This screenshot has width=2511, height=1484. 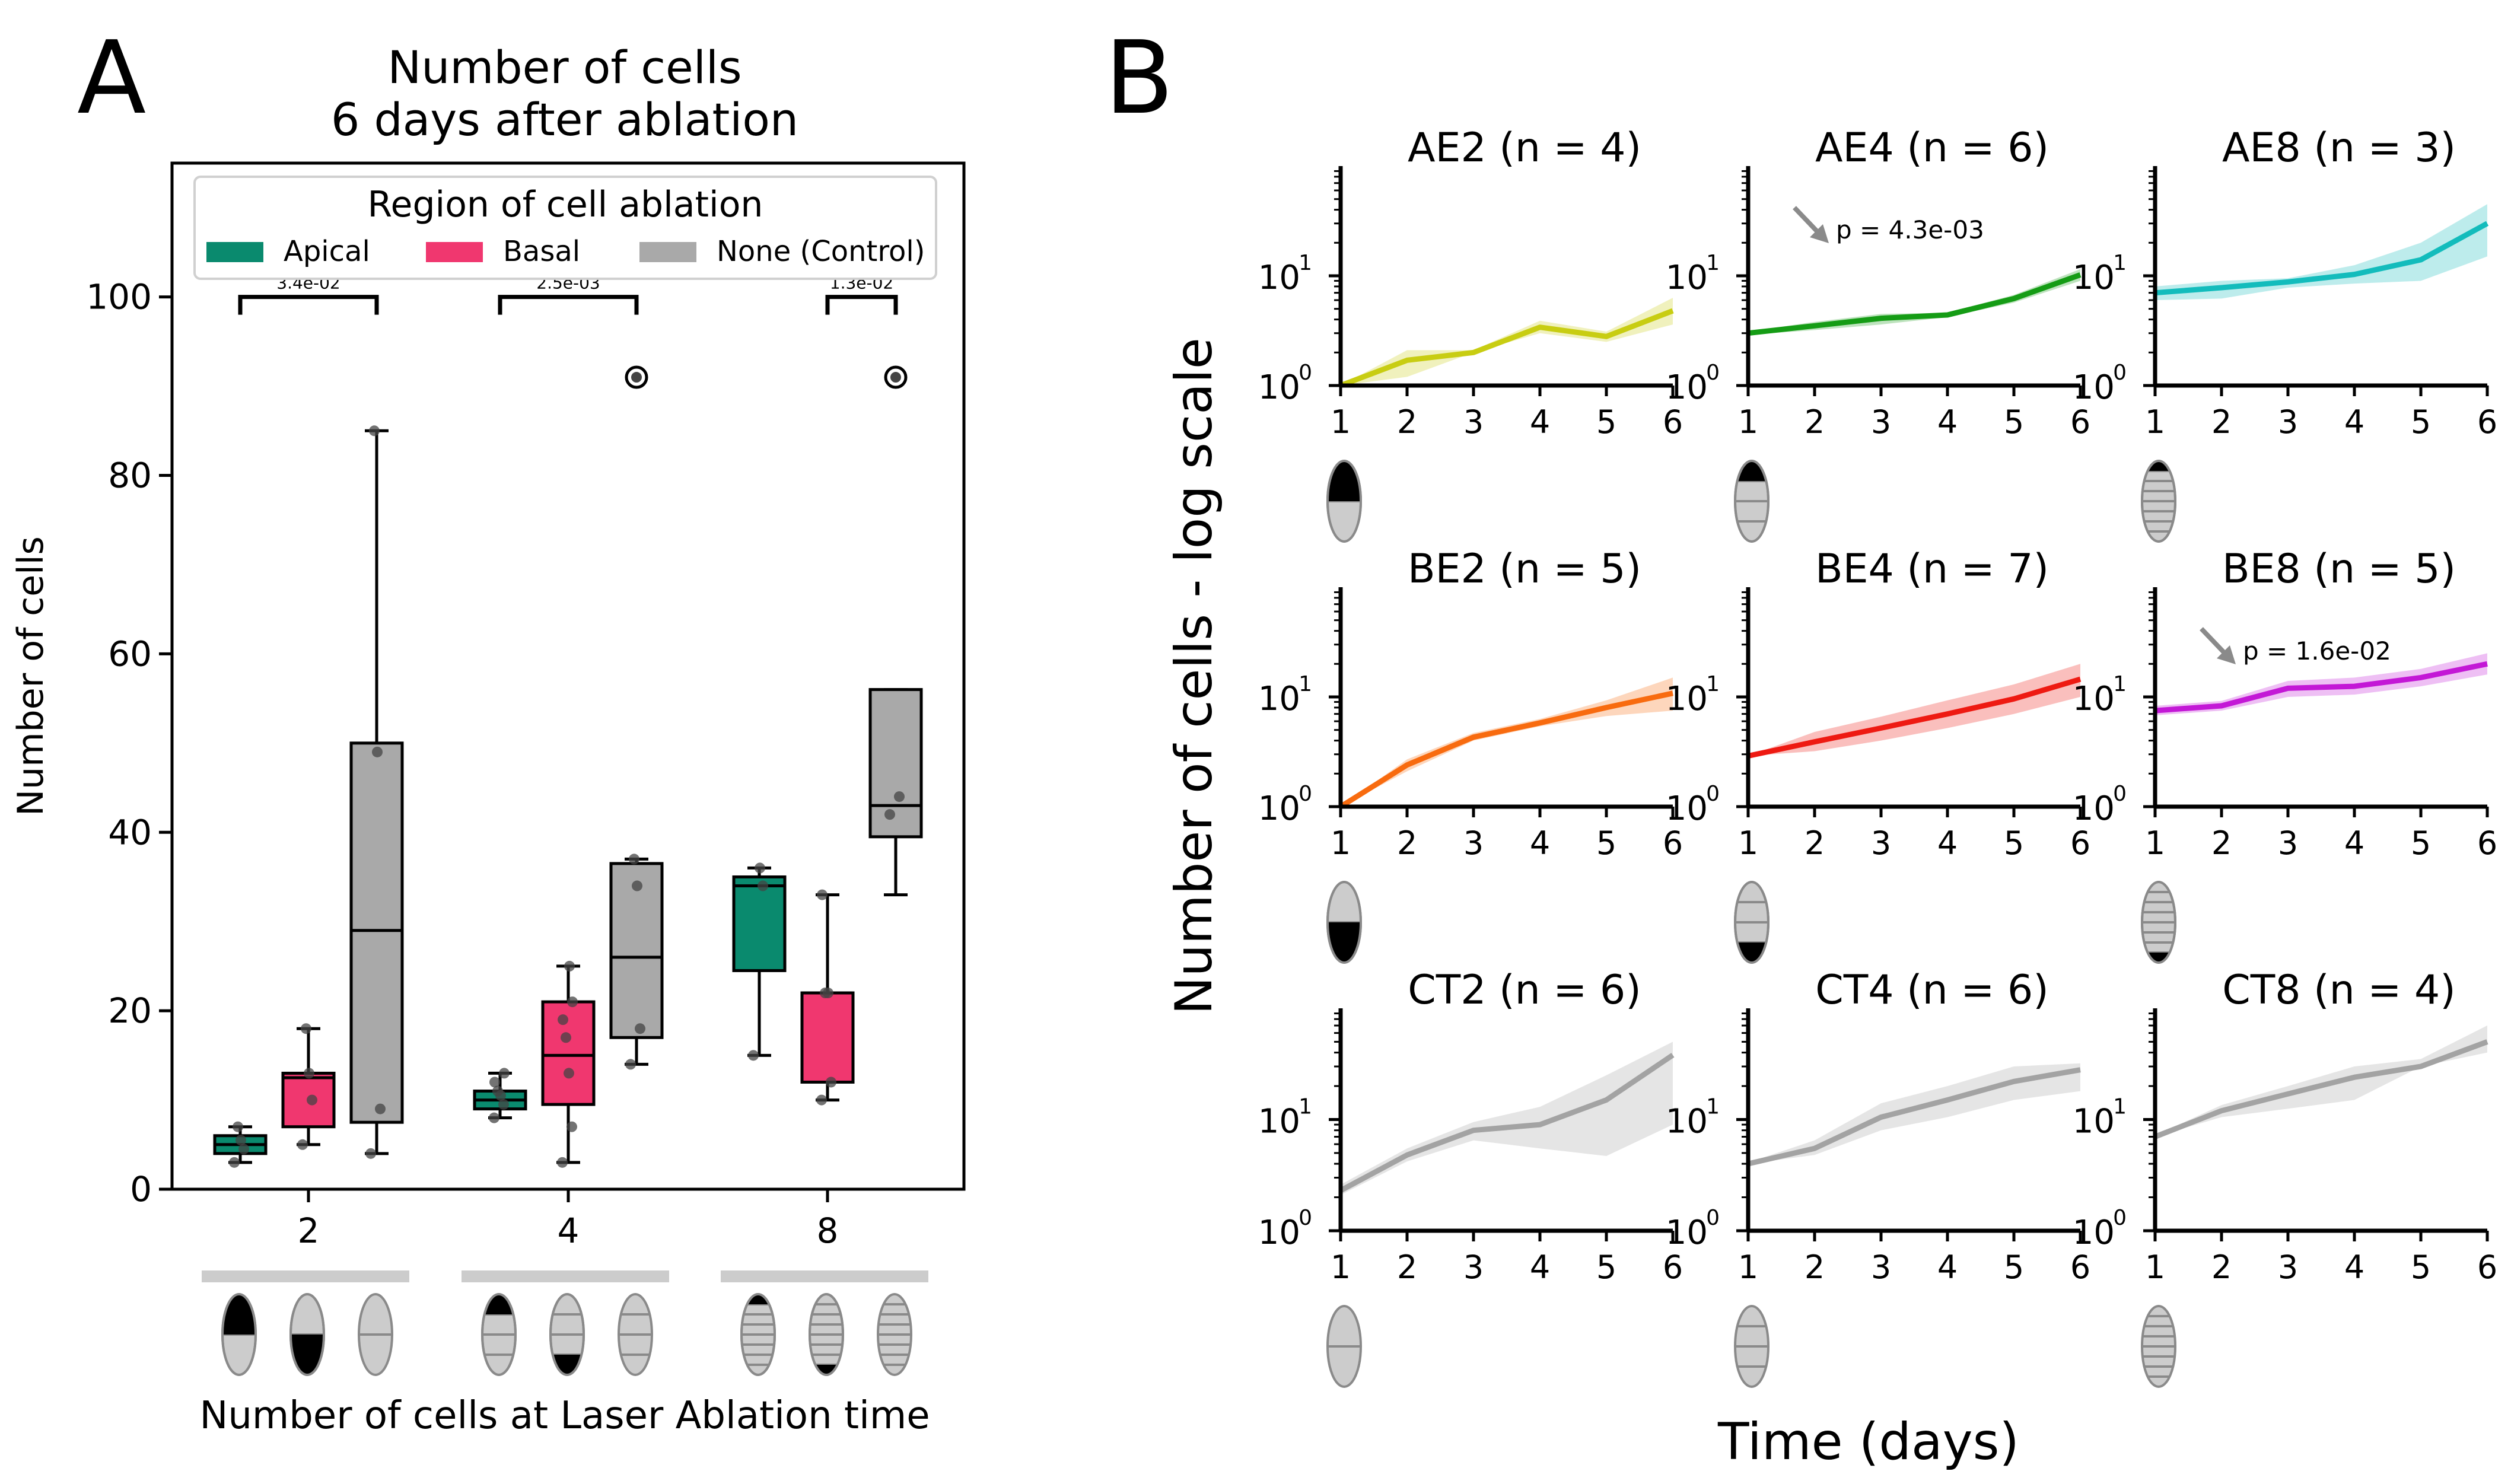 What do you see at coordinates (759, 924) in the screenshot?
I see `box-body` at bounding box center [759, 924].